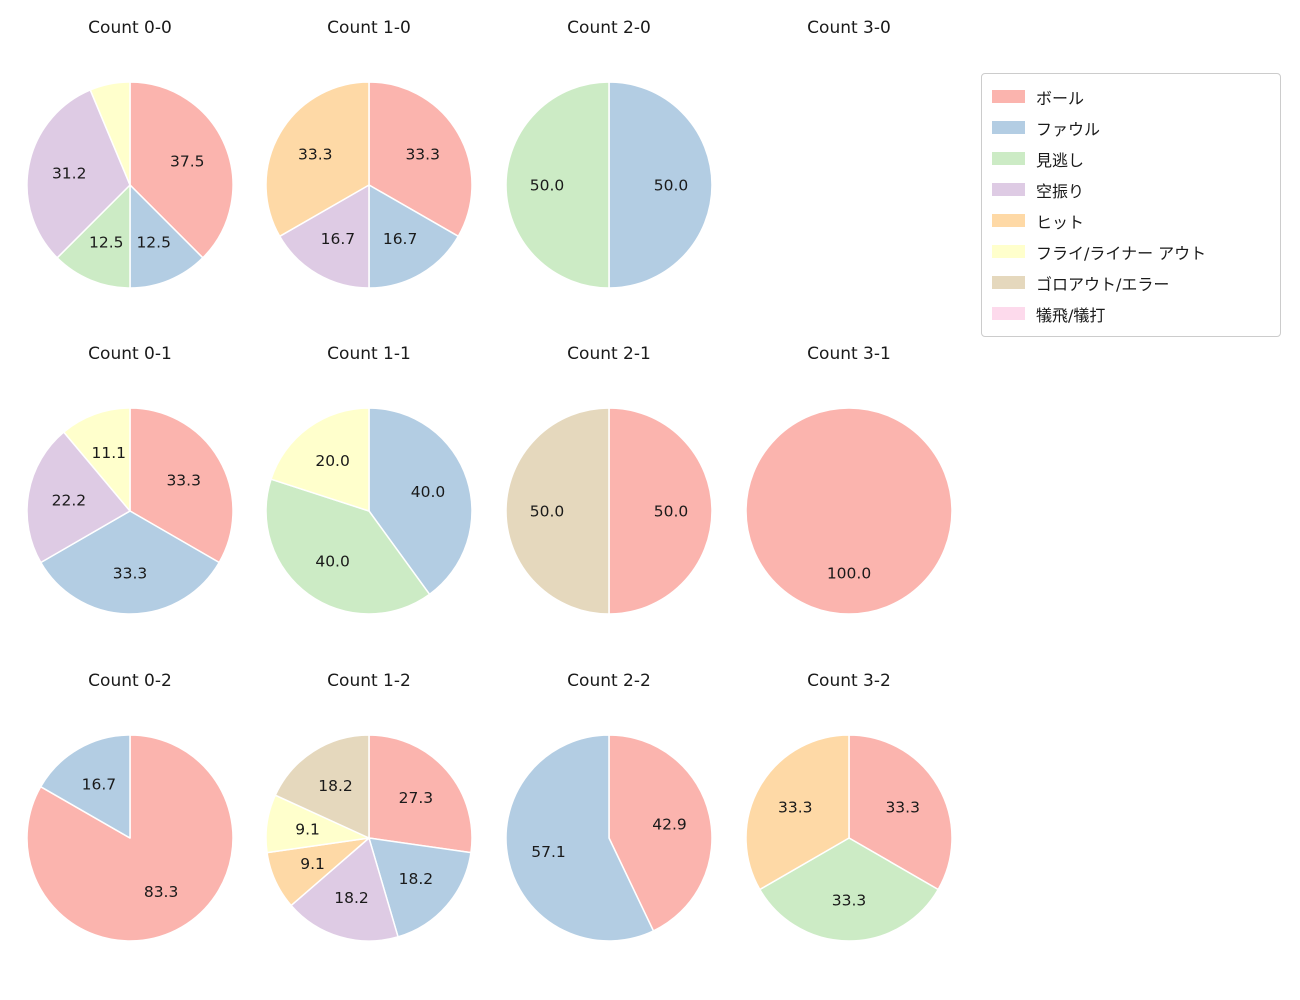 The width and height of the screenshot is (1300, 1000). What do you see at coordinates (69, 173) in the screenshot?
I see `pie-slice-value: 31.2` at bounding box center [69, 173].